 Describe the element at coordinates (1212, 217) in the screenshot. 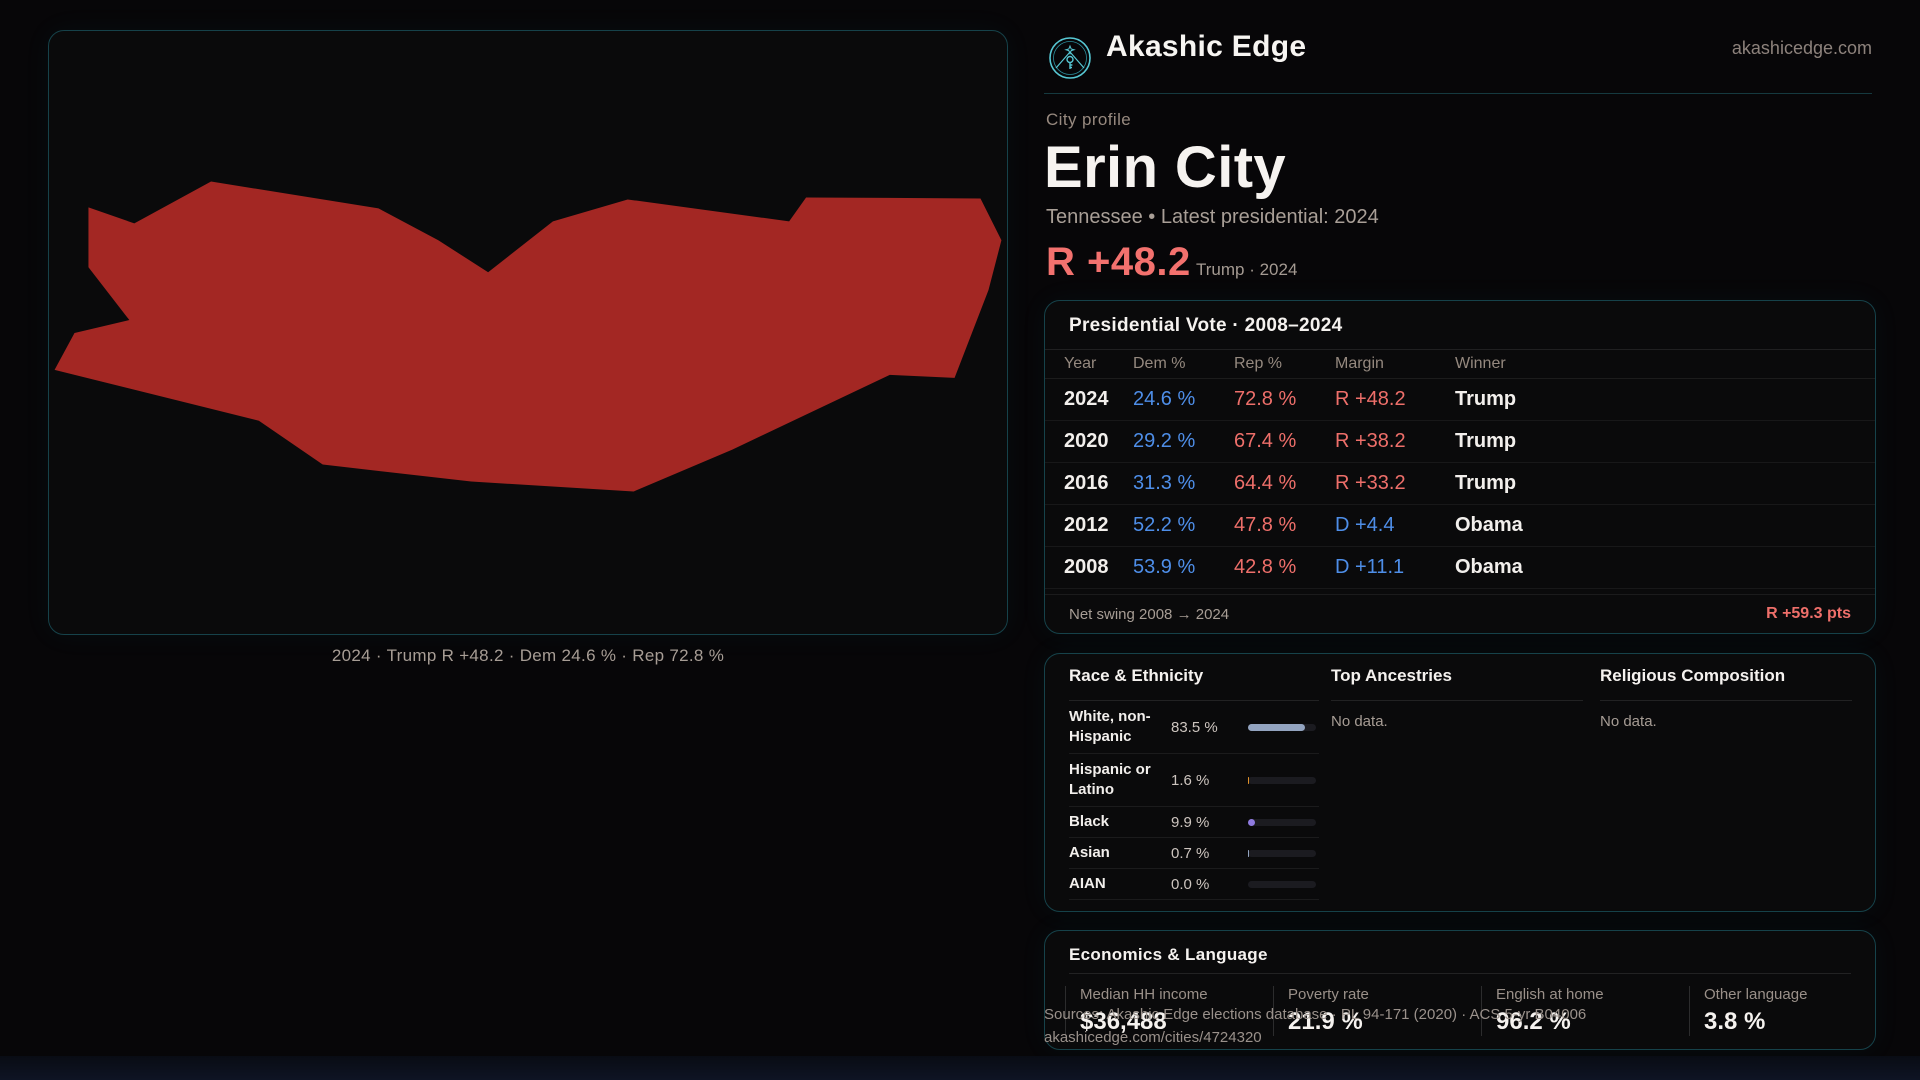

I see `city-subtitle: Tennessee • Latest presidential: 2024` at that location.